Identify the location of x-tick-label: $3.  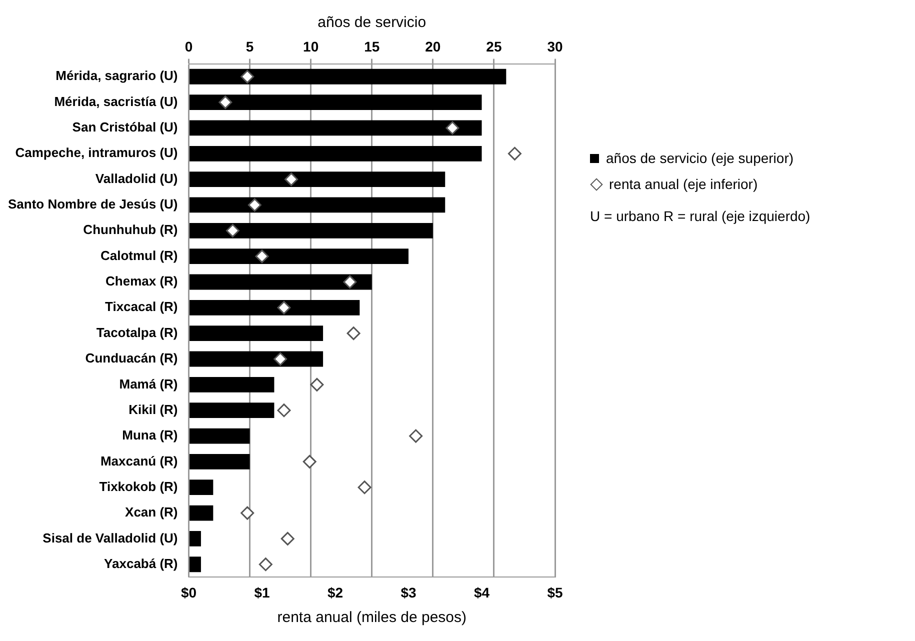
(408, 592).